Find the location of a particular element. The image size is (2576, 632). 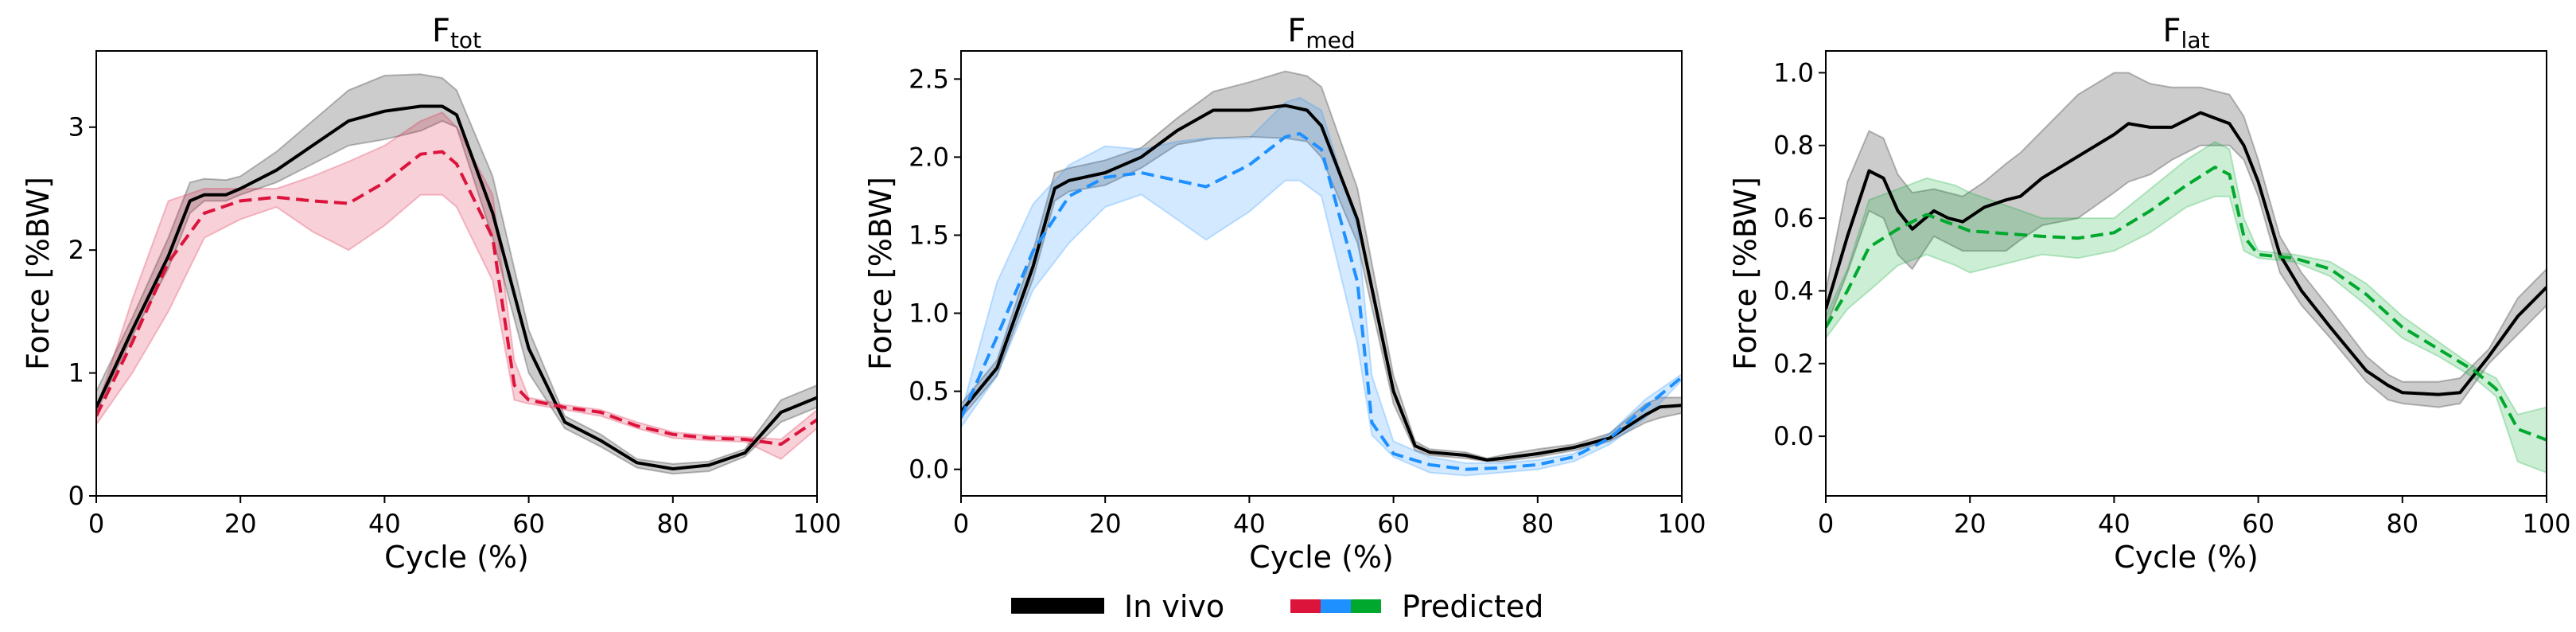

predicted-band is located at coordinates (2187, 307).